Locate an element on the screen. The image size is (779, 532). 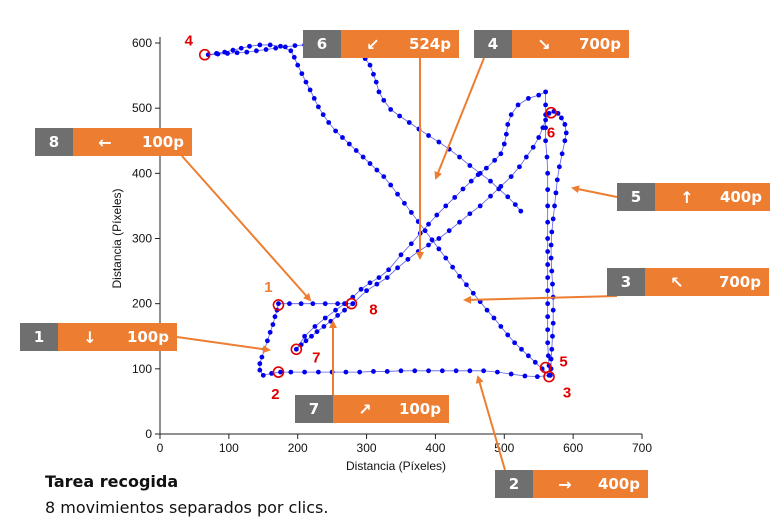
click-label-8: 8 is located at coordinates (373, 310).